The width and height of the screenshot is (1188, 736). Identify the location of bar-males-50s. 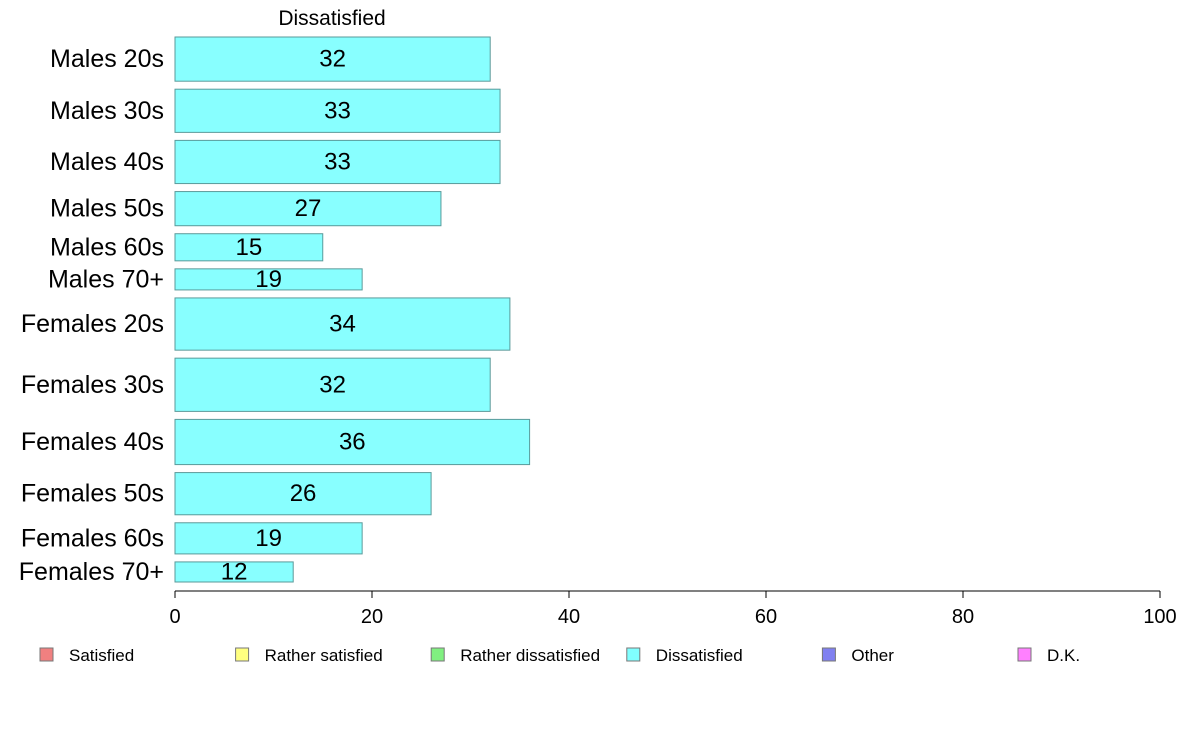
(308, 209).